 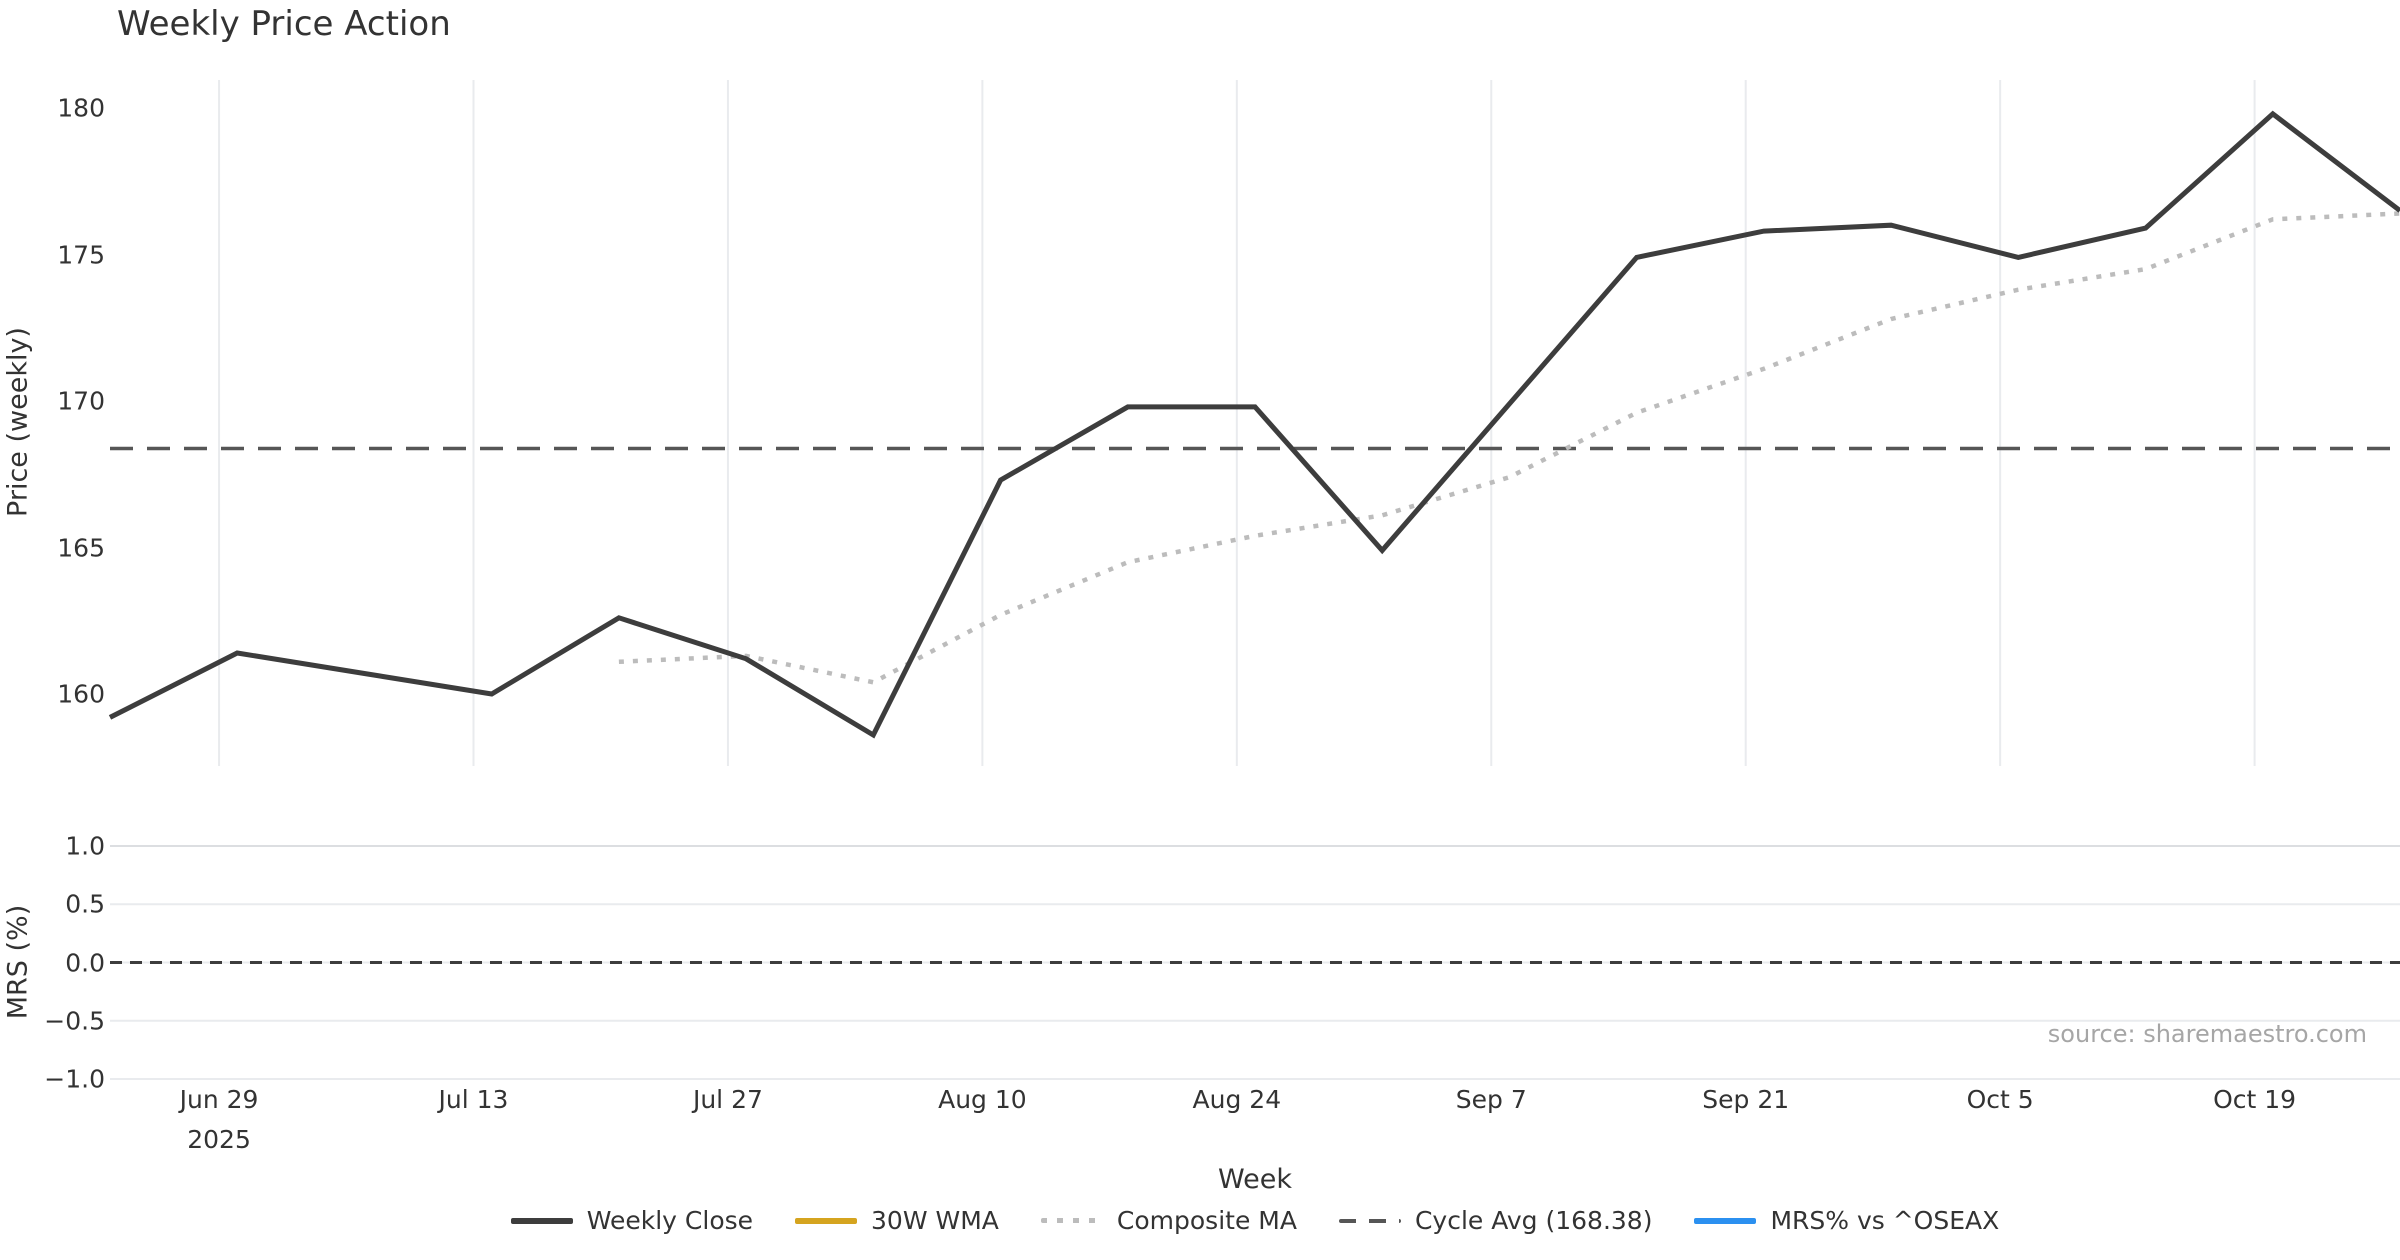 What do you see at coordinates (1533, 1220) in the screenshot?
I see `legend-label: Cycle Avg (168.38)` at bounding box center [1533, 1220].